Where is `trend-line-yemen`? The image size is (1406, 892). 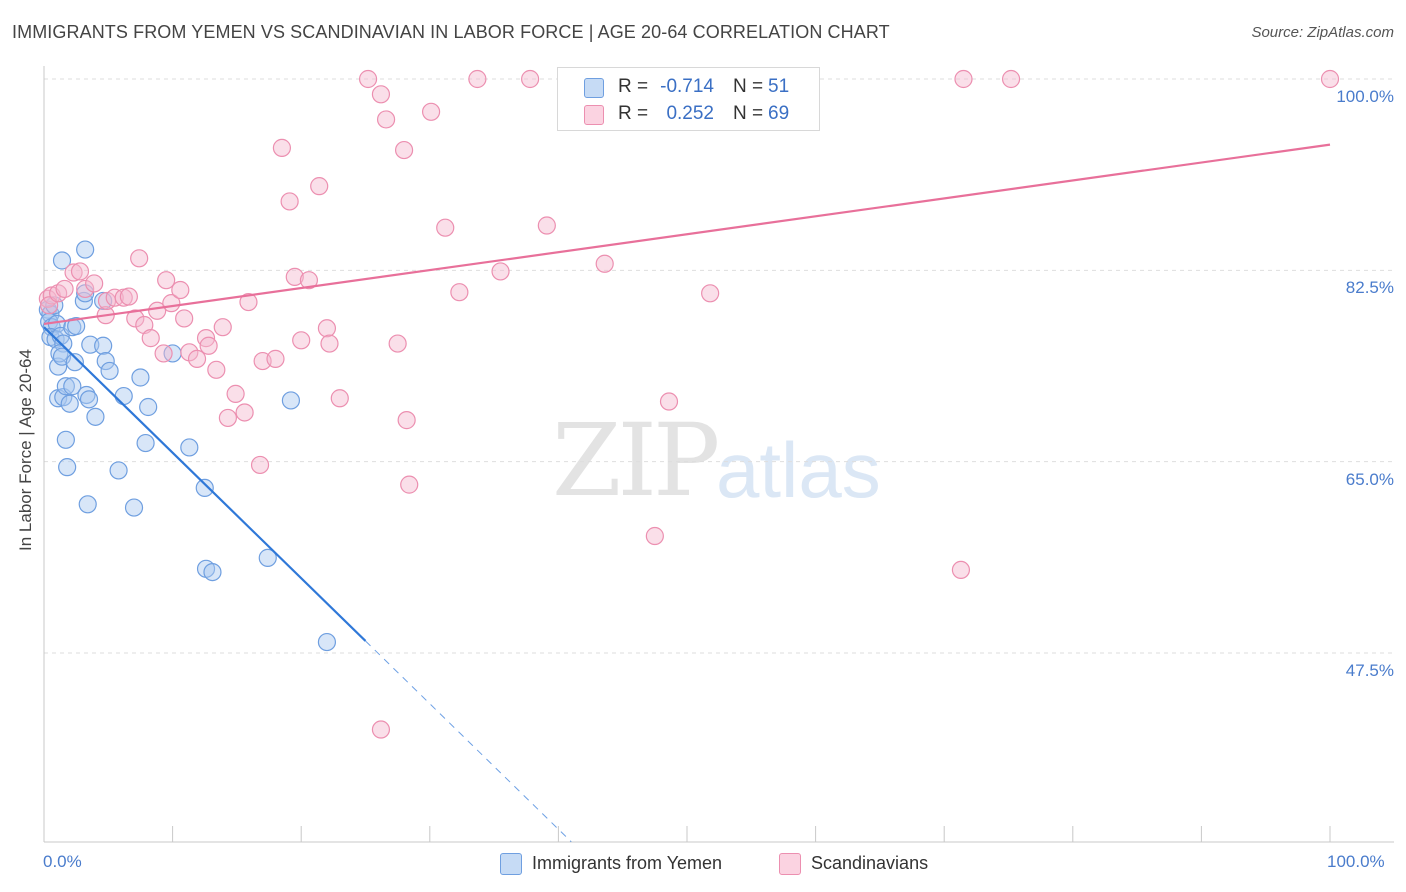
trend-line-yemen is located at coordinates (205, 484).